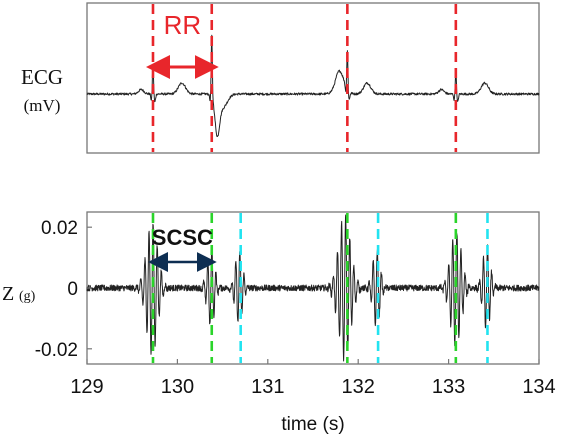 This screenshot has height=440, width=569. Describe the element at coordinates (56, 350) in the screenshot. I see `z-ytick-label: -0.02` at that location.